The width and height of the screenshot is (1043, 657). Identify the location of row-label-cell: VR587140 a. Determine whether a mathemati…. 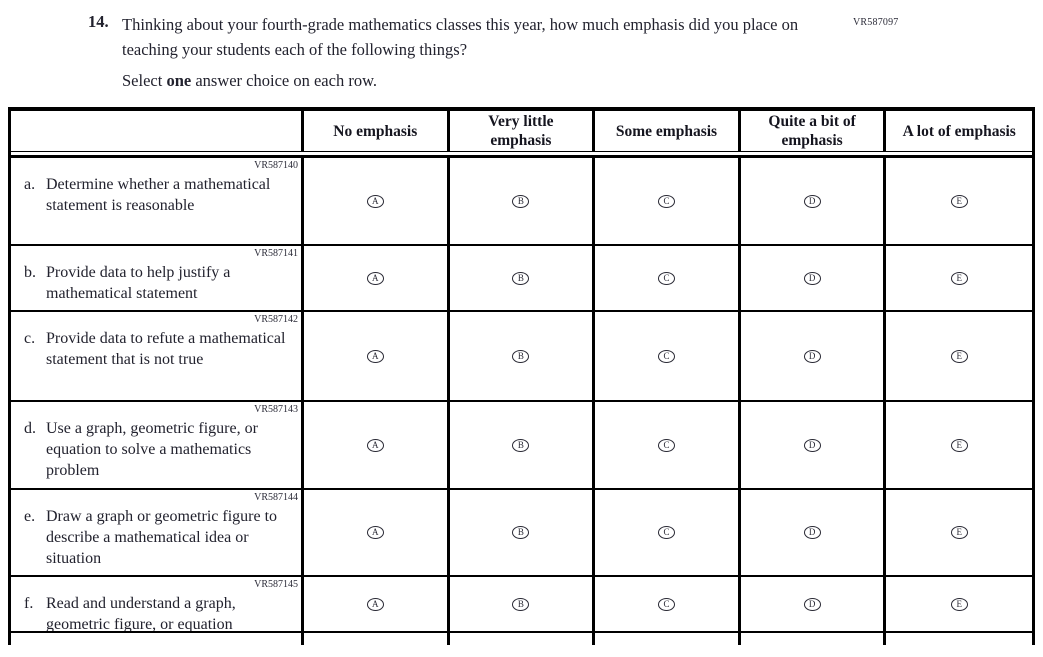
(157, 201).